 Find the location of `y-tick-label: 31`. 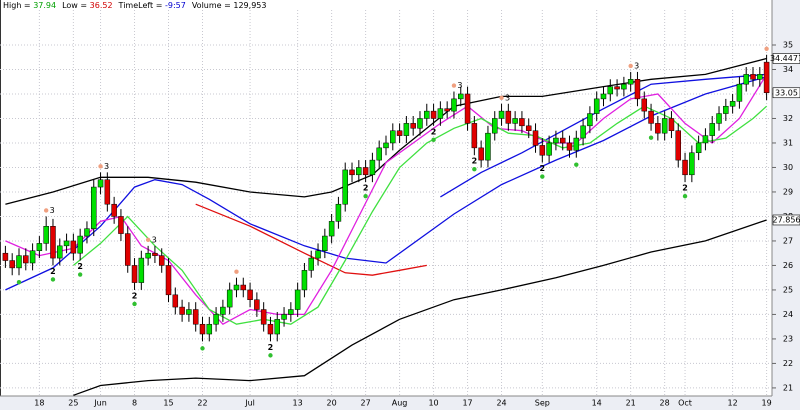

y-tick-label: 31 is located at coordinates (788, 142).